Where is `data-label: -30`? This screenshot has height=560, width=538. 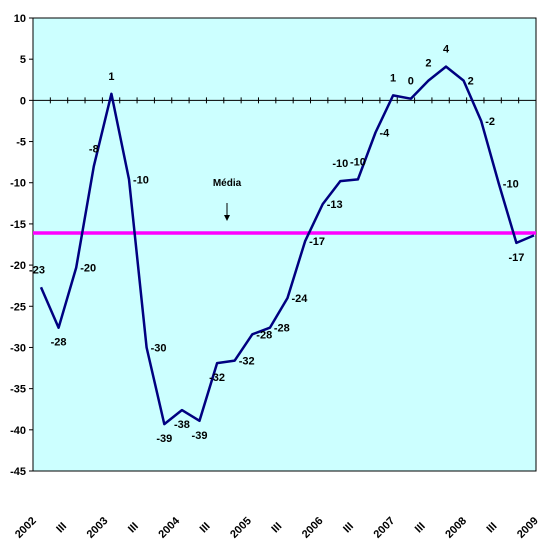
data-label: -30 is located at coordinates (159, 349).